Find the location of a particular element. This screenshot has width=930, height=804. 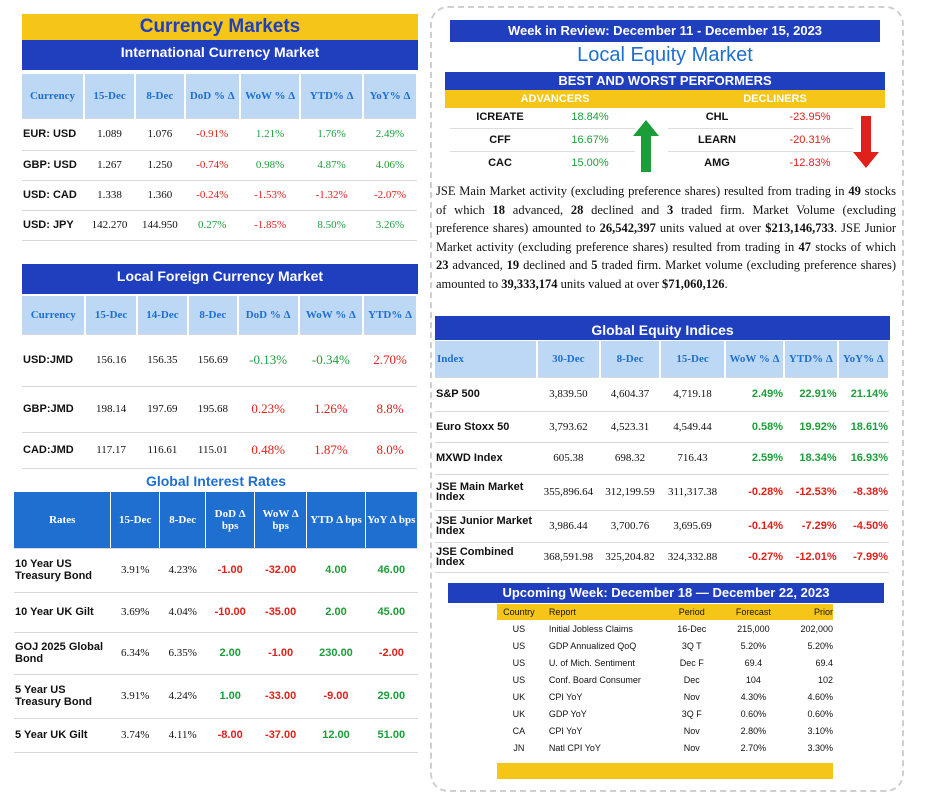

summary-text: declined and is located at coordinates (625, 209).